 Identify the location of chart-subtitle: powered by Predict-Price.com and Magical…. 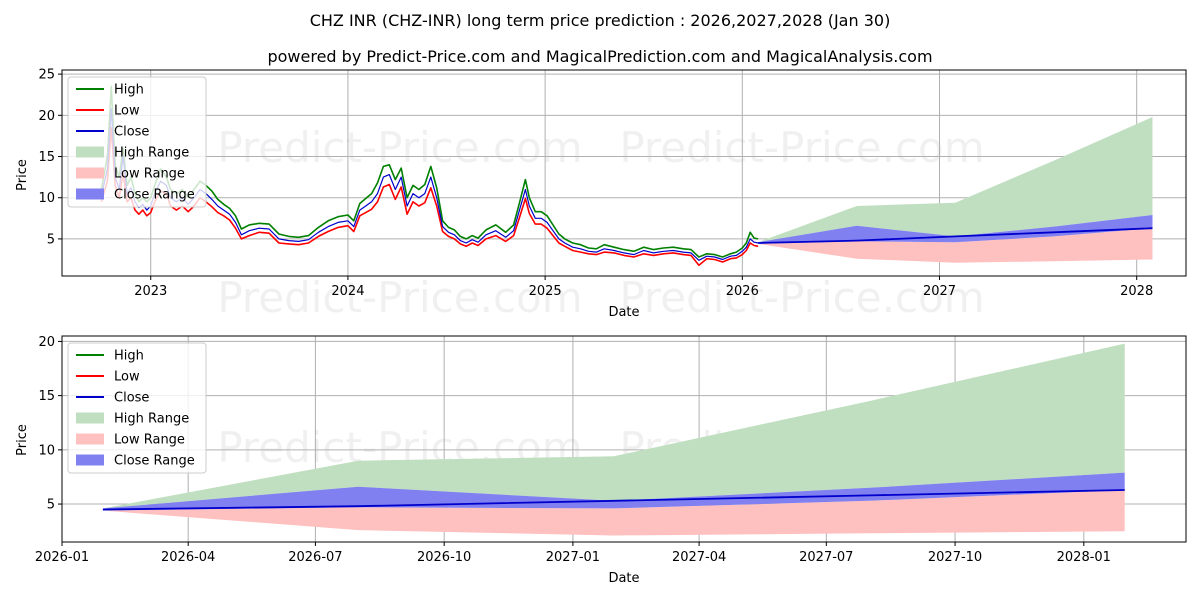
(599, 56).